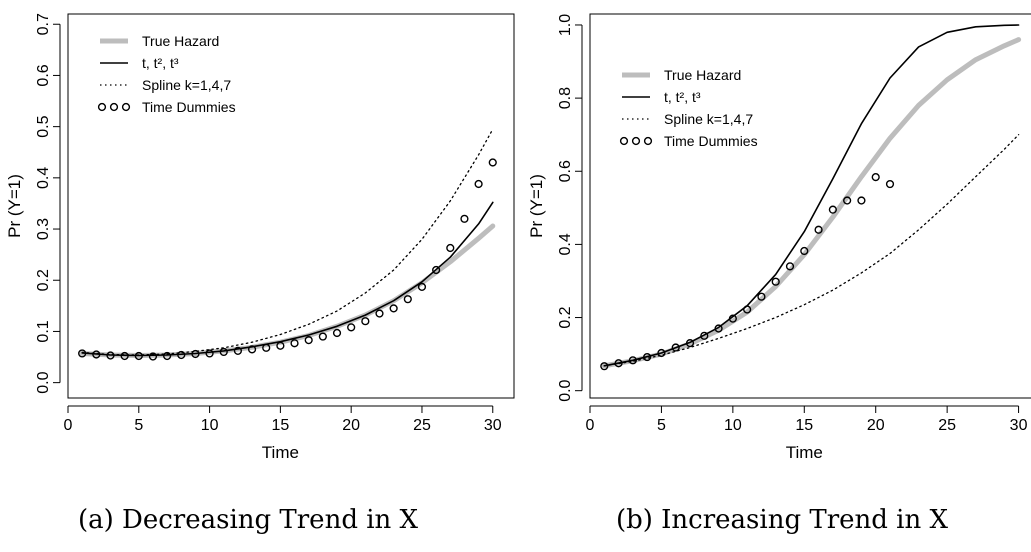 The width and height of the screenshot is (1031, 552). I want to click on y-tick-label: 0.5, so click(43, 126).